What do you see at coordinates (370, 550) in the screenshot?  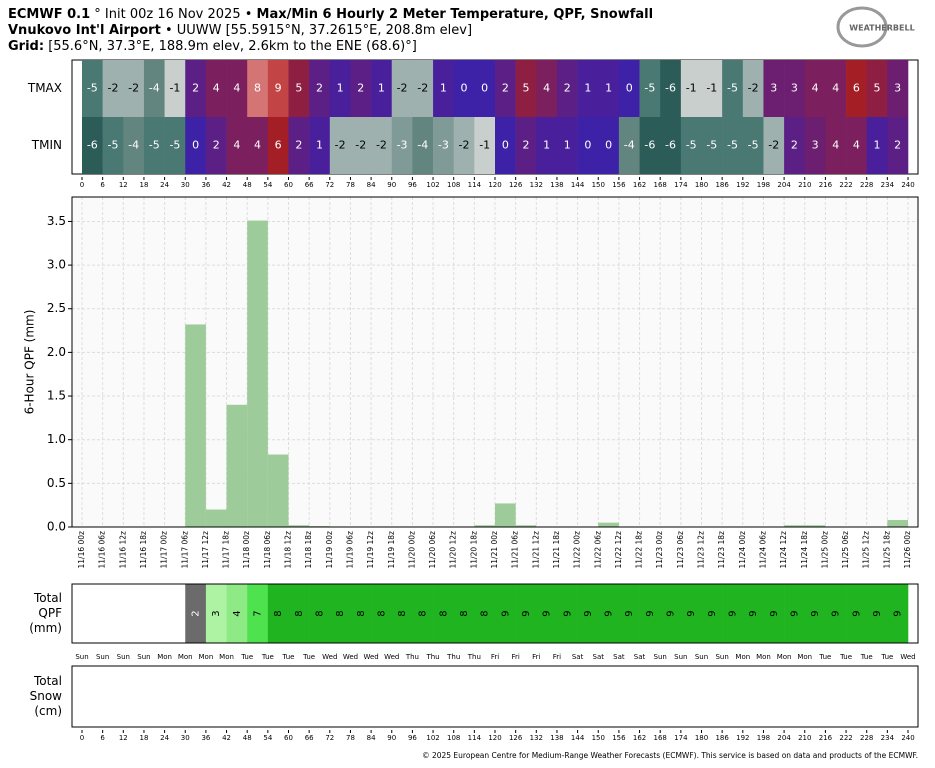 I see `x-tick-label: 11/19 12z` at bounding box center [370, 550].